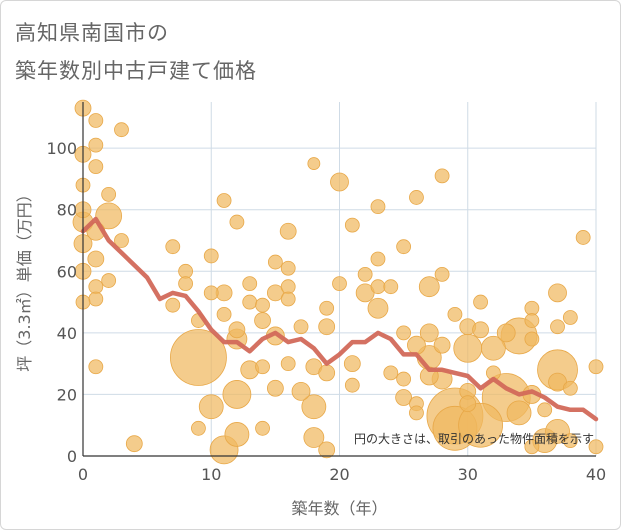 Image resolution: width=621 pixels, height=530 pixels. Describe the element at coordinates (67, 333) in the screenshot. I see `y-tick-label: 40` at that location.